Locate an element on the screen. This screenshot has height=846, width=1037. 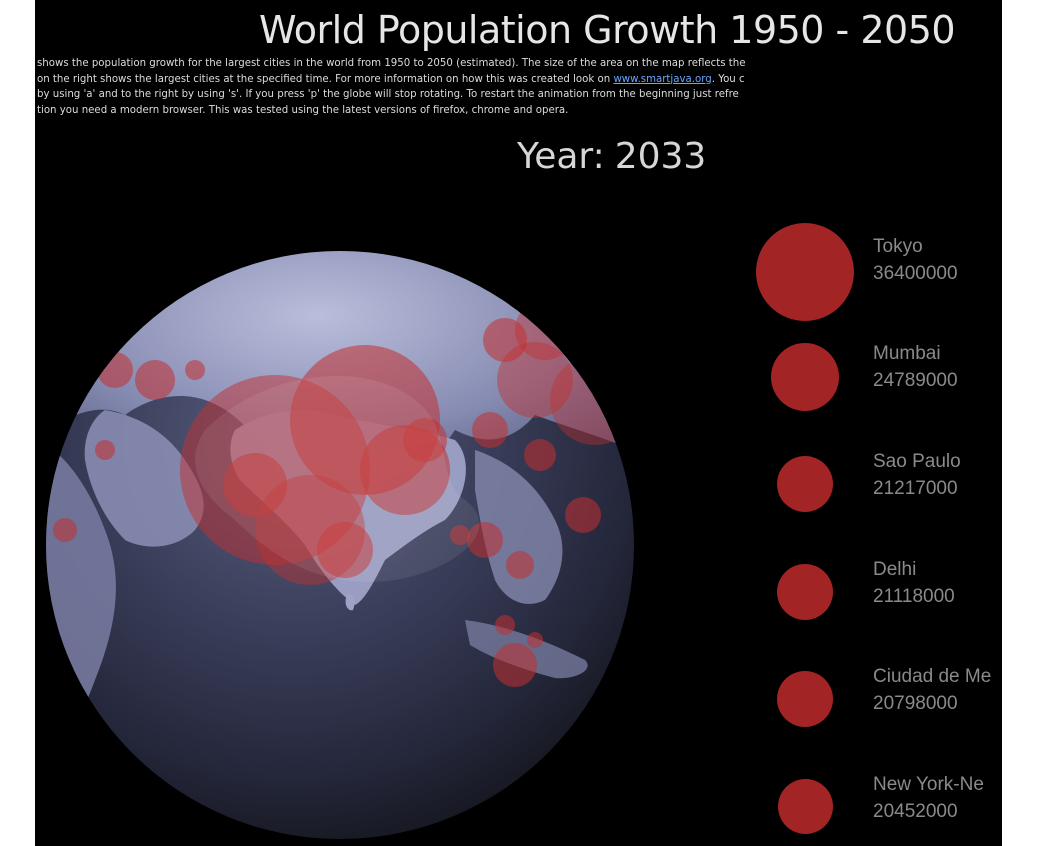
legend-city-population: 20452000 is located at coordinates (915, 811).